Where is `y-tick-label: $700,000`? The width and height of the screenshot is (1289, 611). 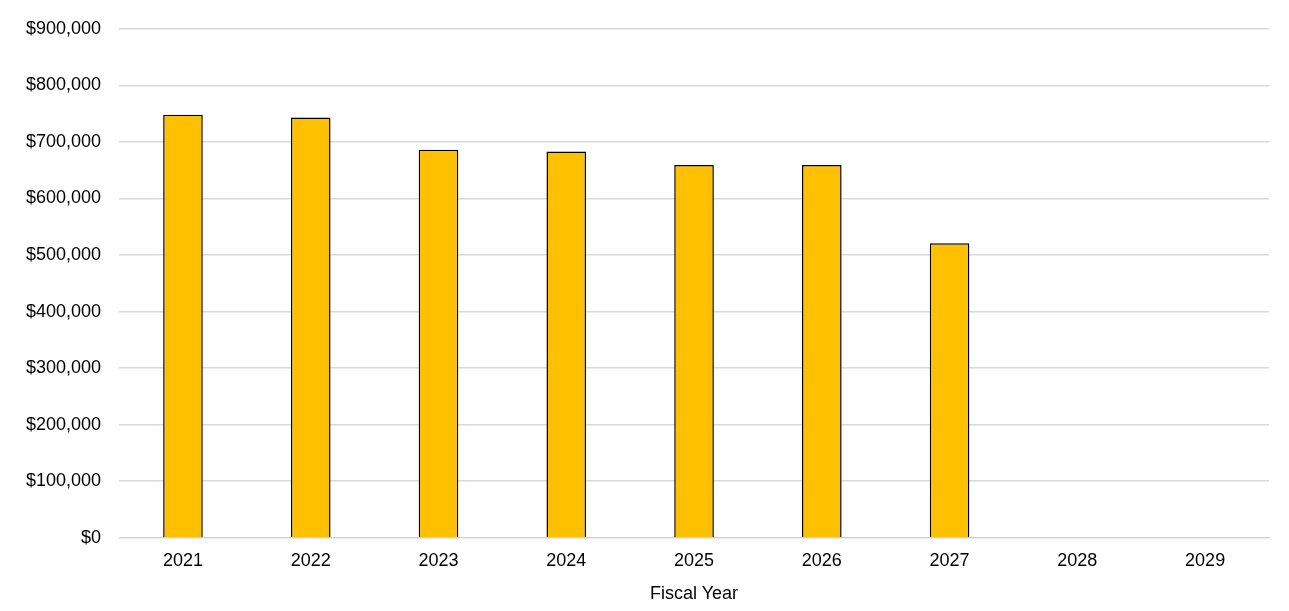
y-tick-label: $700,000 is located at coordinates (64, 140).